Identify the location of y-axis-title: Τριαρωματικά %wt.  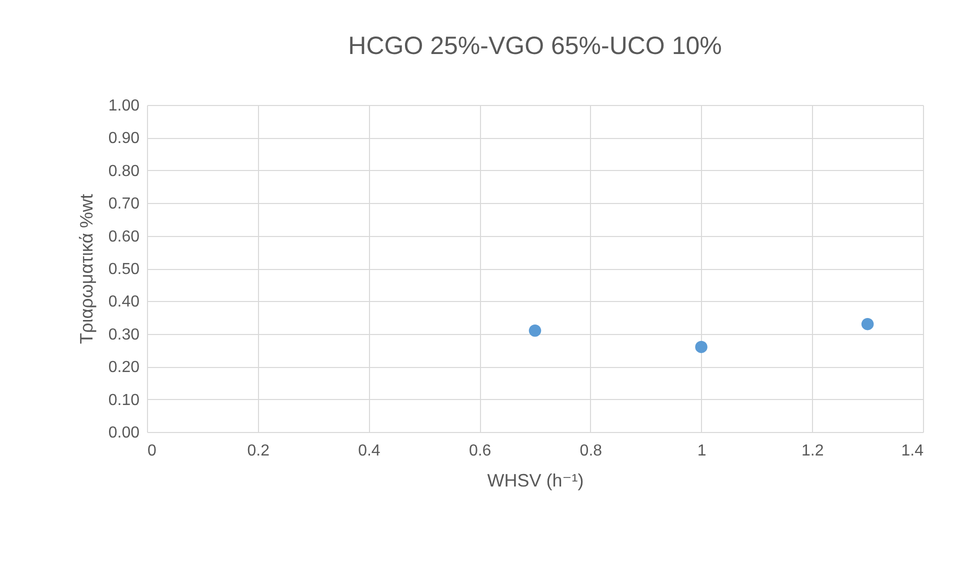
(86, 269).